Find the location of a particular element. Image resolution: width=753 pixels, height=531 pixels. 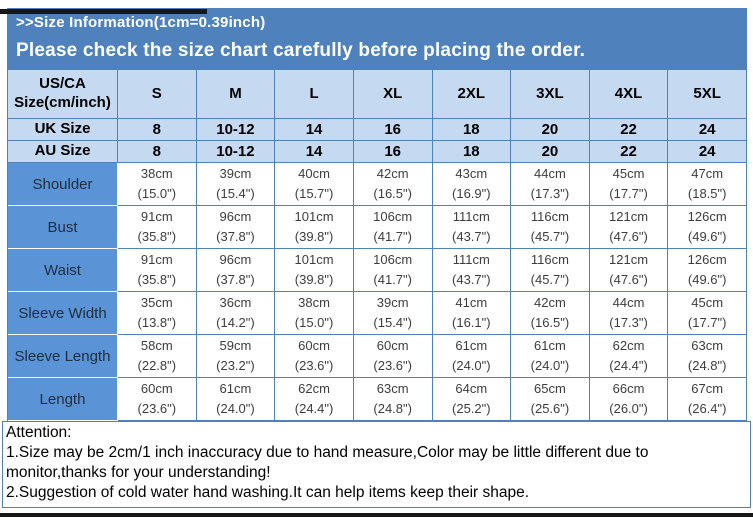

uk-row-value-cell: 24 is located at coordinates (707, 130).